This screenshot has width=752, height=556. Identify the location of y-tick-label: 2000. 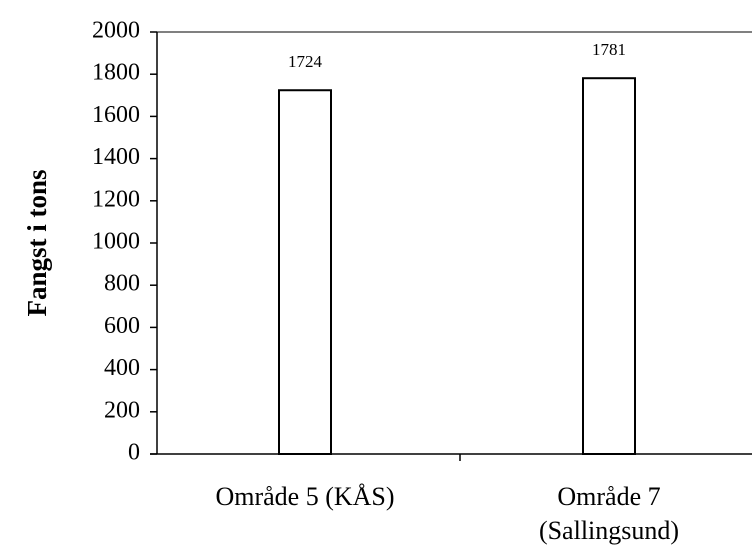
(116, 31).